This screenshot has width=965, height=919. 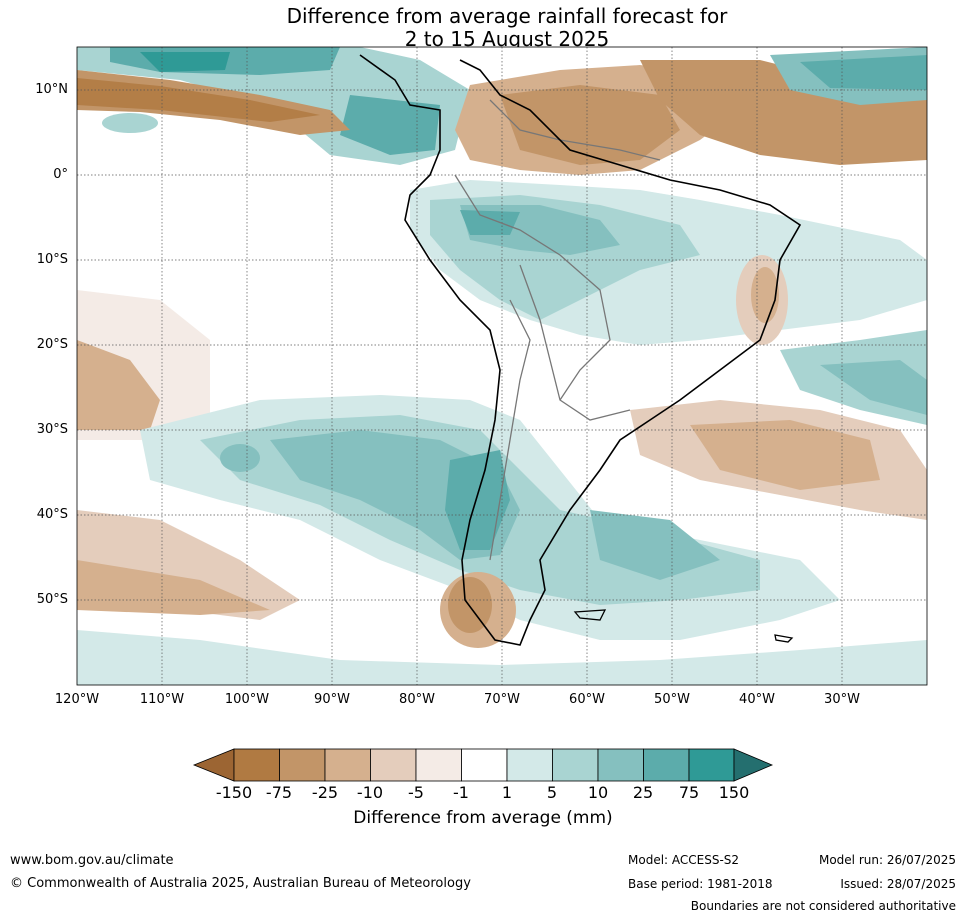 I want to click on colorbar, so click(x=483, y=765).